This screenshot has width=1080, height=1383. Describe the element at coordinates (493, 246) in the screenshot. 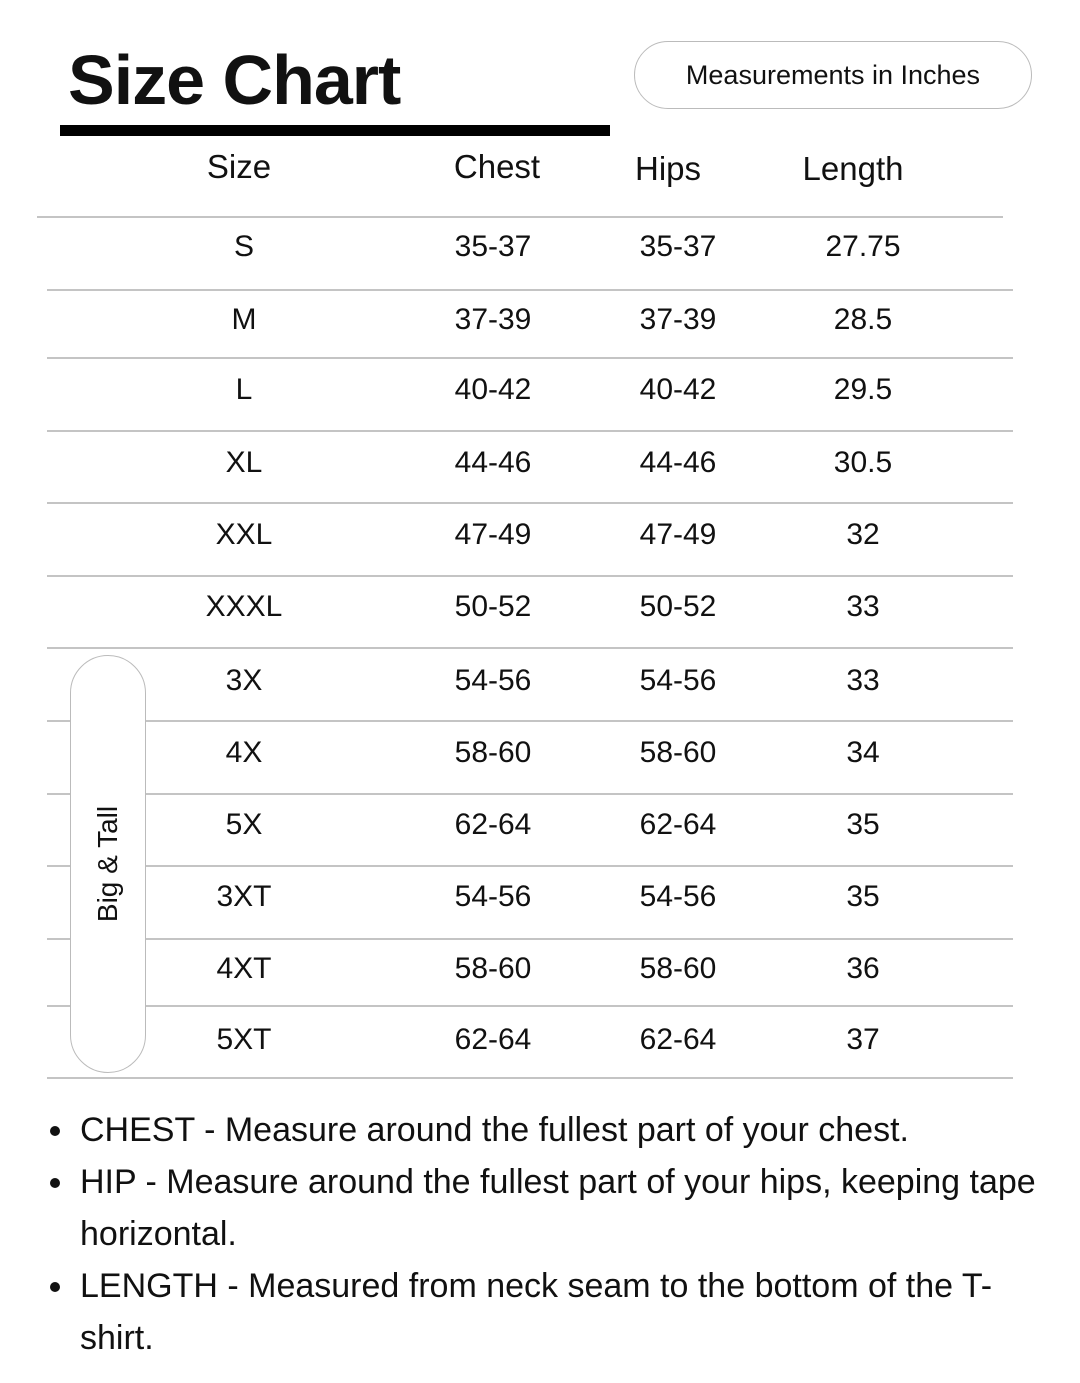

I see `cell-chest: 35-37` at that location.